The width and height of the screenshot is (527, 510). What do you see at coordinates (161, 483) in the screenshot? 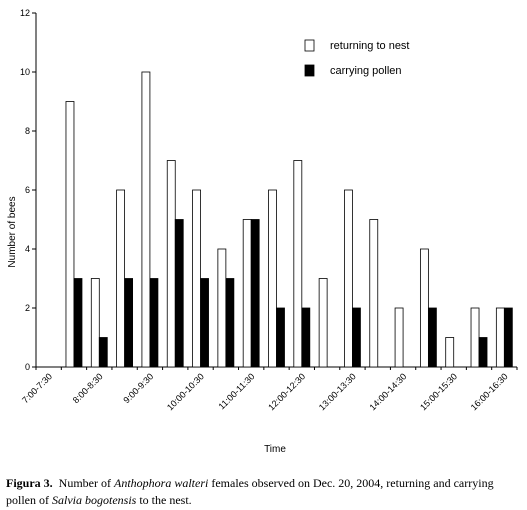
I see `caption-species-1: Anthophora walteri` at bounding box center [161, 483].